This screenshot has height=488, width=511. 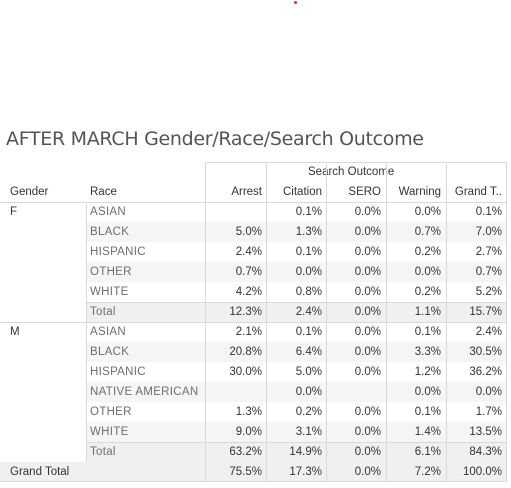 What do you see at coordinates (308, 432) in the screenshot?
I see `value-cell: 3.1%` at bounding box center [308, 432].